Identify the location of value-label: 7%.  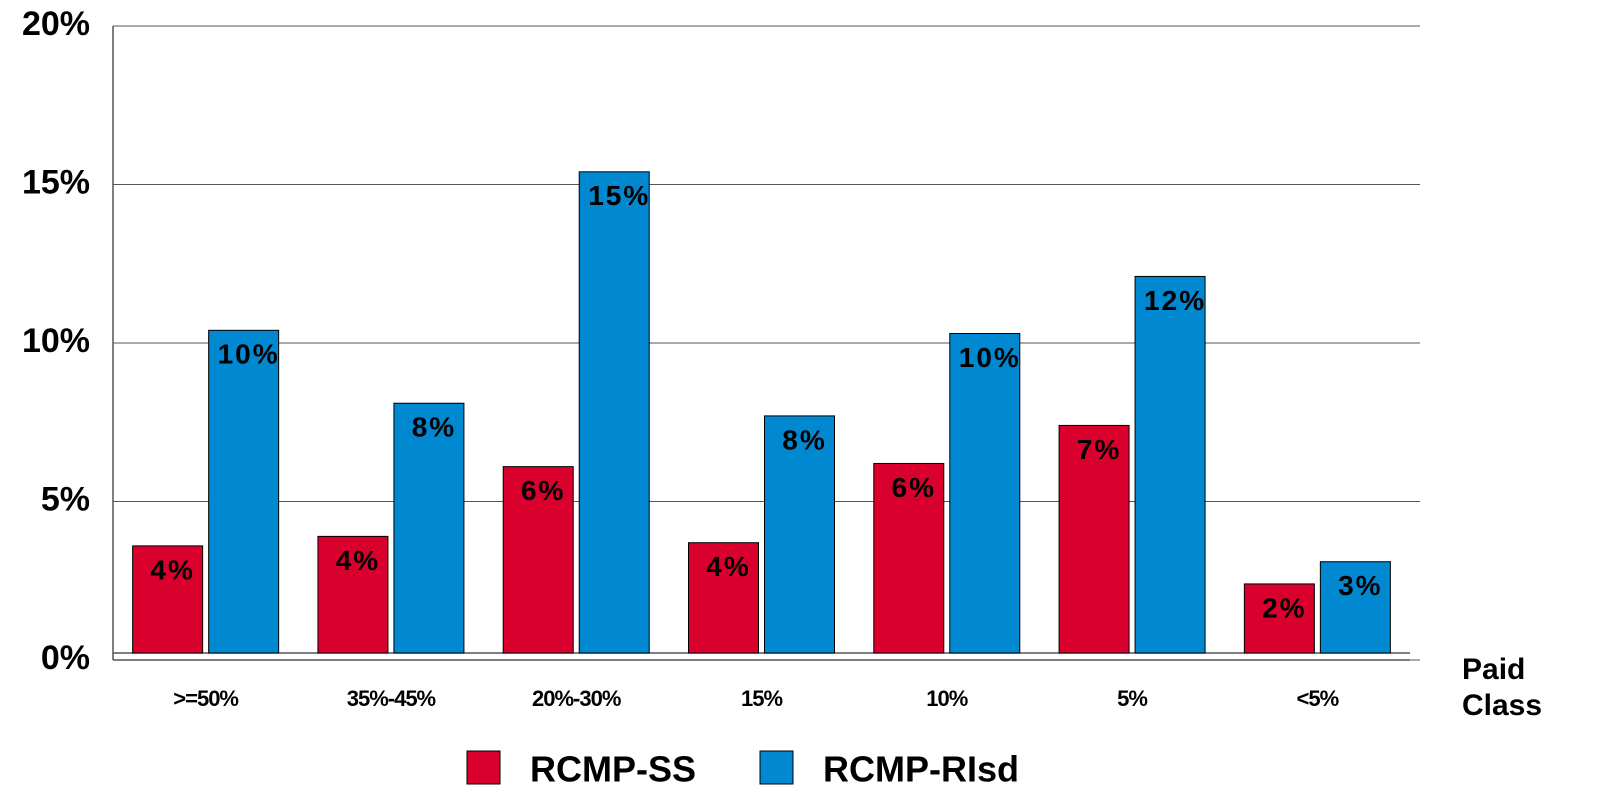
(1099, 449).